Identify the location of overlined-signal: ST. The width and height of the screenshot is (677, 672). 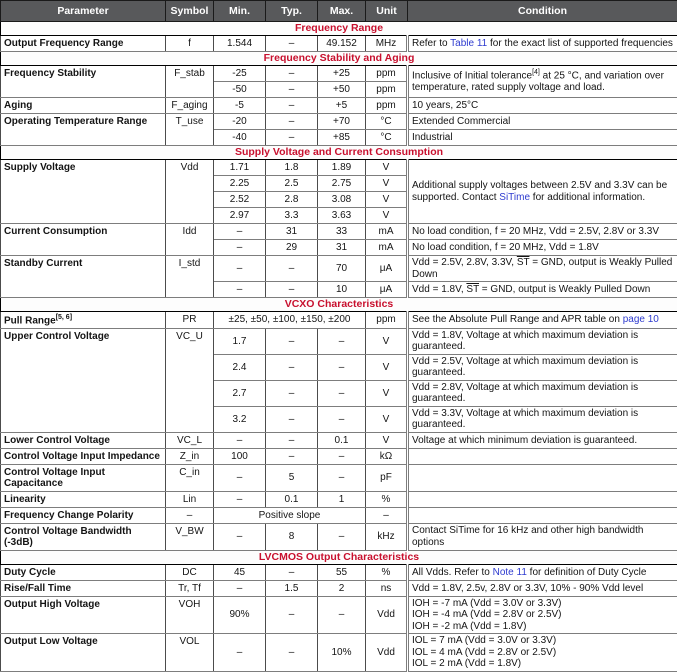
(523, 262).